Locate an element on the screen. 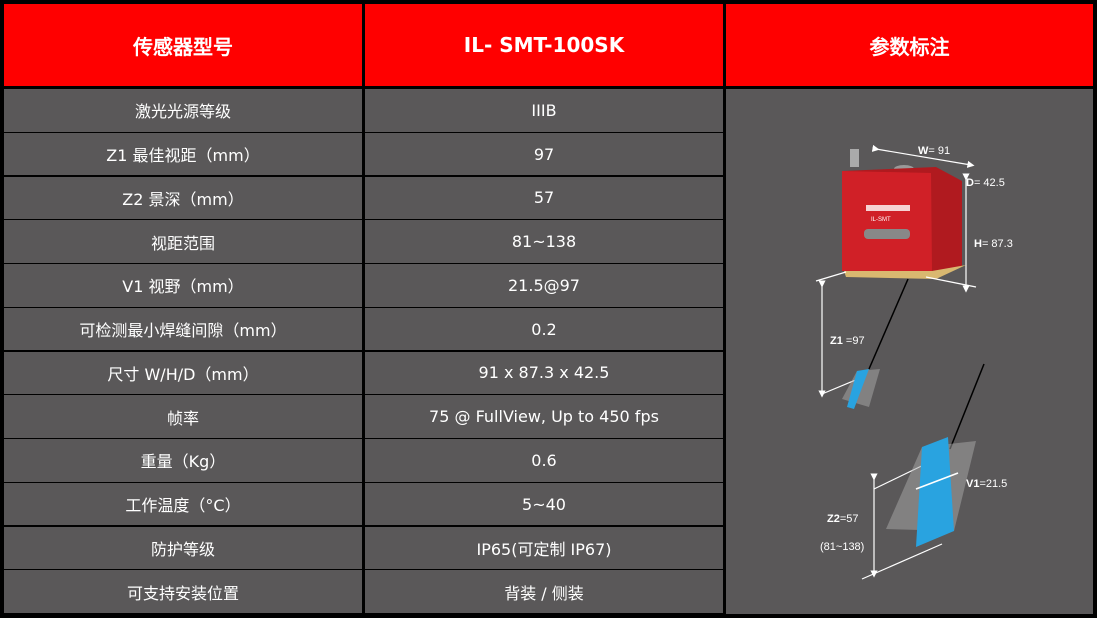  row-value: 0.6 is located at coordinates (544, 460).